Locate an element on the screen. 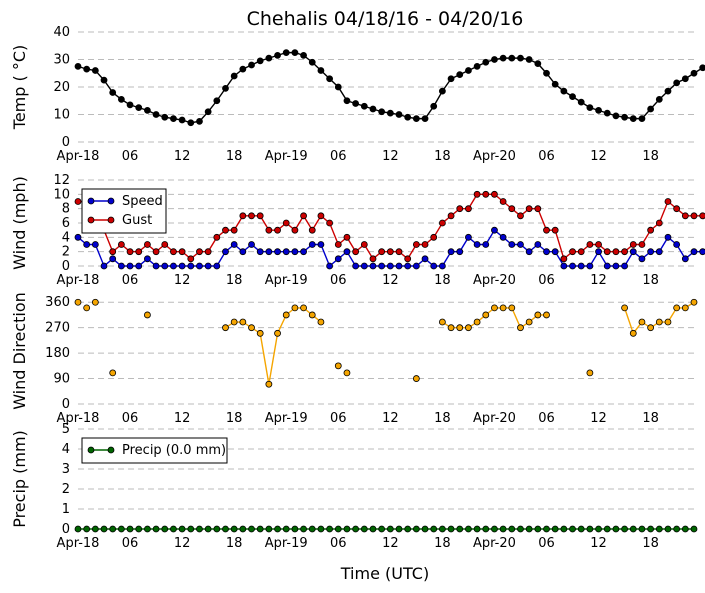 The width and height of the screenshot is (705, 593). y-tick-label: 0 is located at coordinates (66, 529).